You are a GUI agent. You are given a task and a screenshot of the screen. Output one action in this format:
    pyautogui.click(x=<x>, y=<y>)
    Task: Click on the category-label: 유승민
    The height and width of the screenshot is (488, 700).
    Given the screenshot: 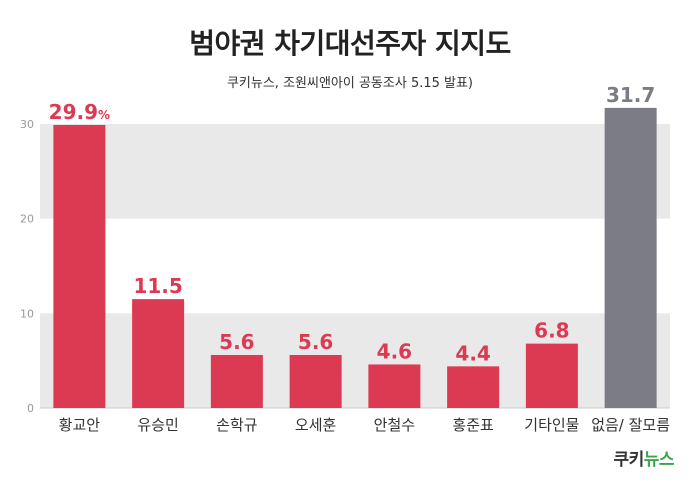 What is the action you would take?
    pyautogui.click(x=157, y=425)
    